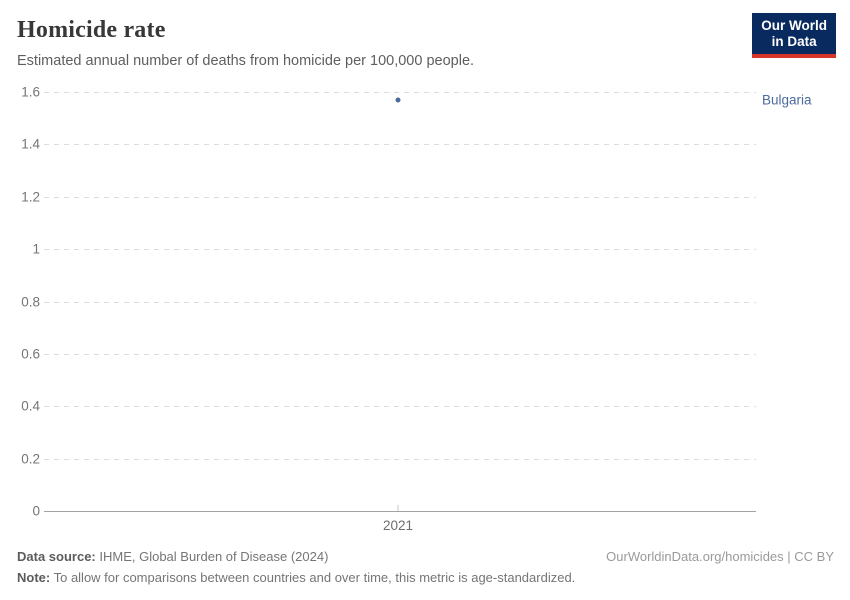 The height and width of the screenshot is (600, 850). I want to click on x-axis-line, so click(400, 511).